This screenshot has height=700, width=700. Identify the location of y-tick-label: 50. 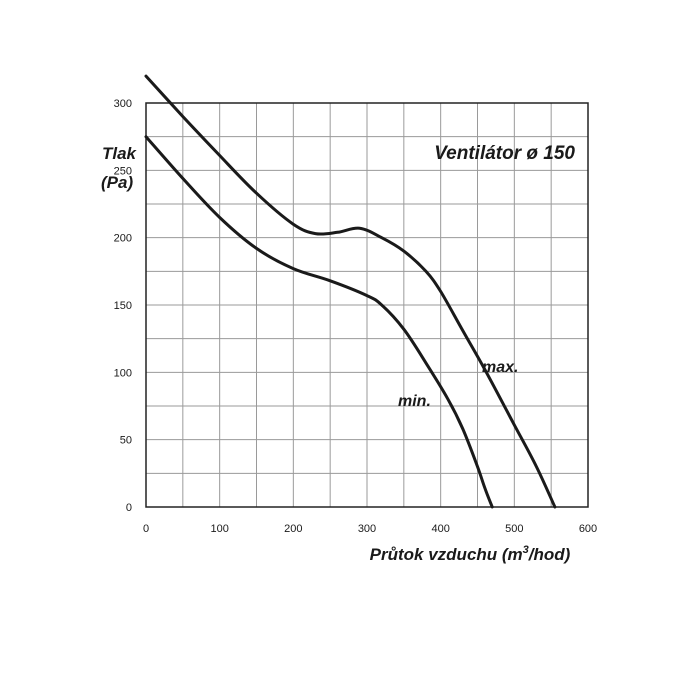
(126, 441).